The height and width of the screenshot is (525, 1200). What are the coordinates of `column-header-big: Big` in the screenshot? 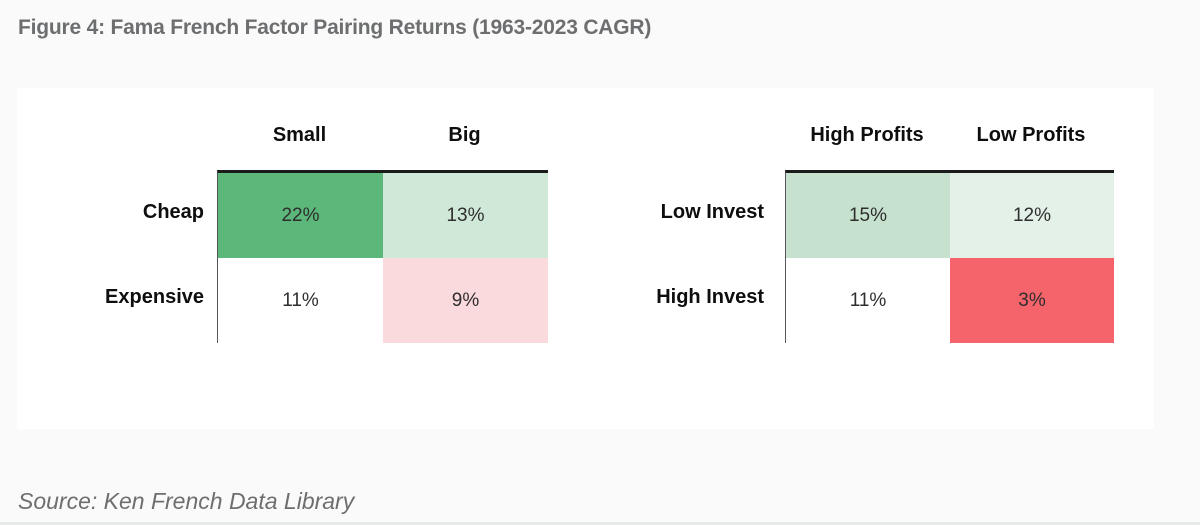 It's located at (464, 135).